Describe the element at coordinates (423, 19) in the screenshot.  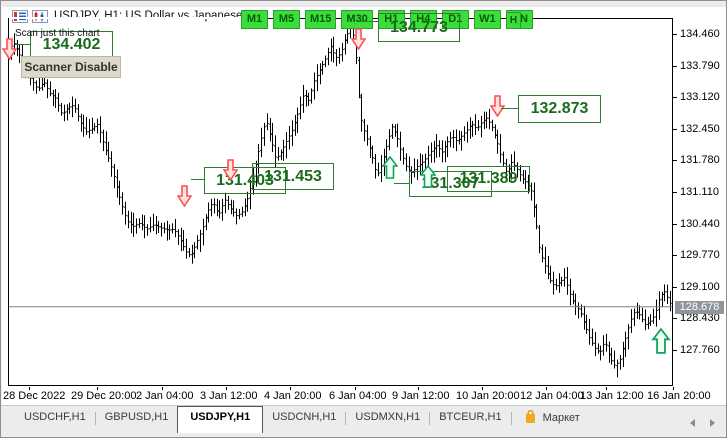
I see `timeframe-button-h4: H4` at that location.